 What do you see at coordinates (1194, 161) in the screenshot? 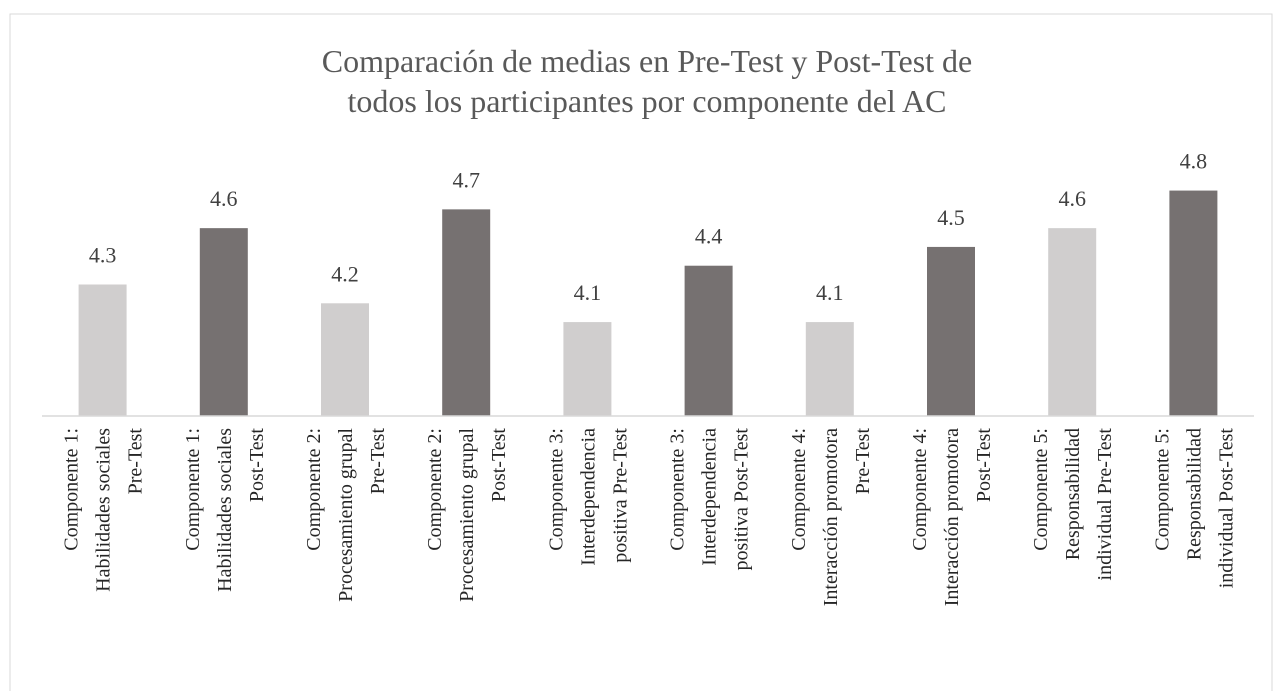
I see `value-label: 4.8` at bounding box center [1194, 161].